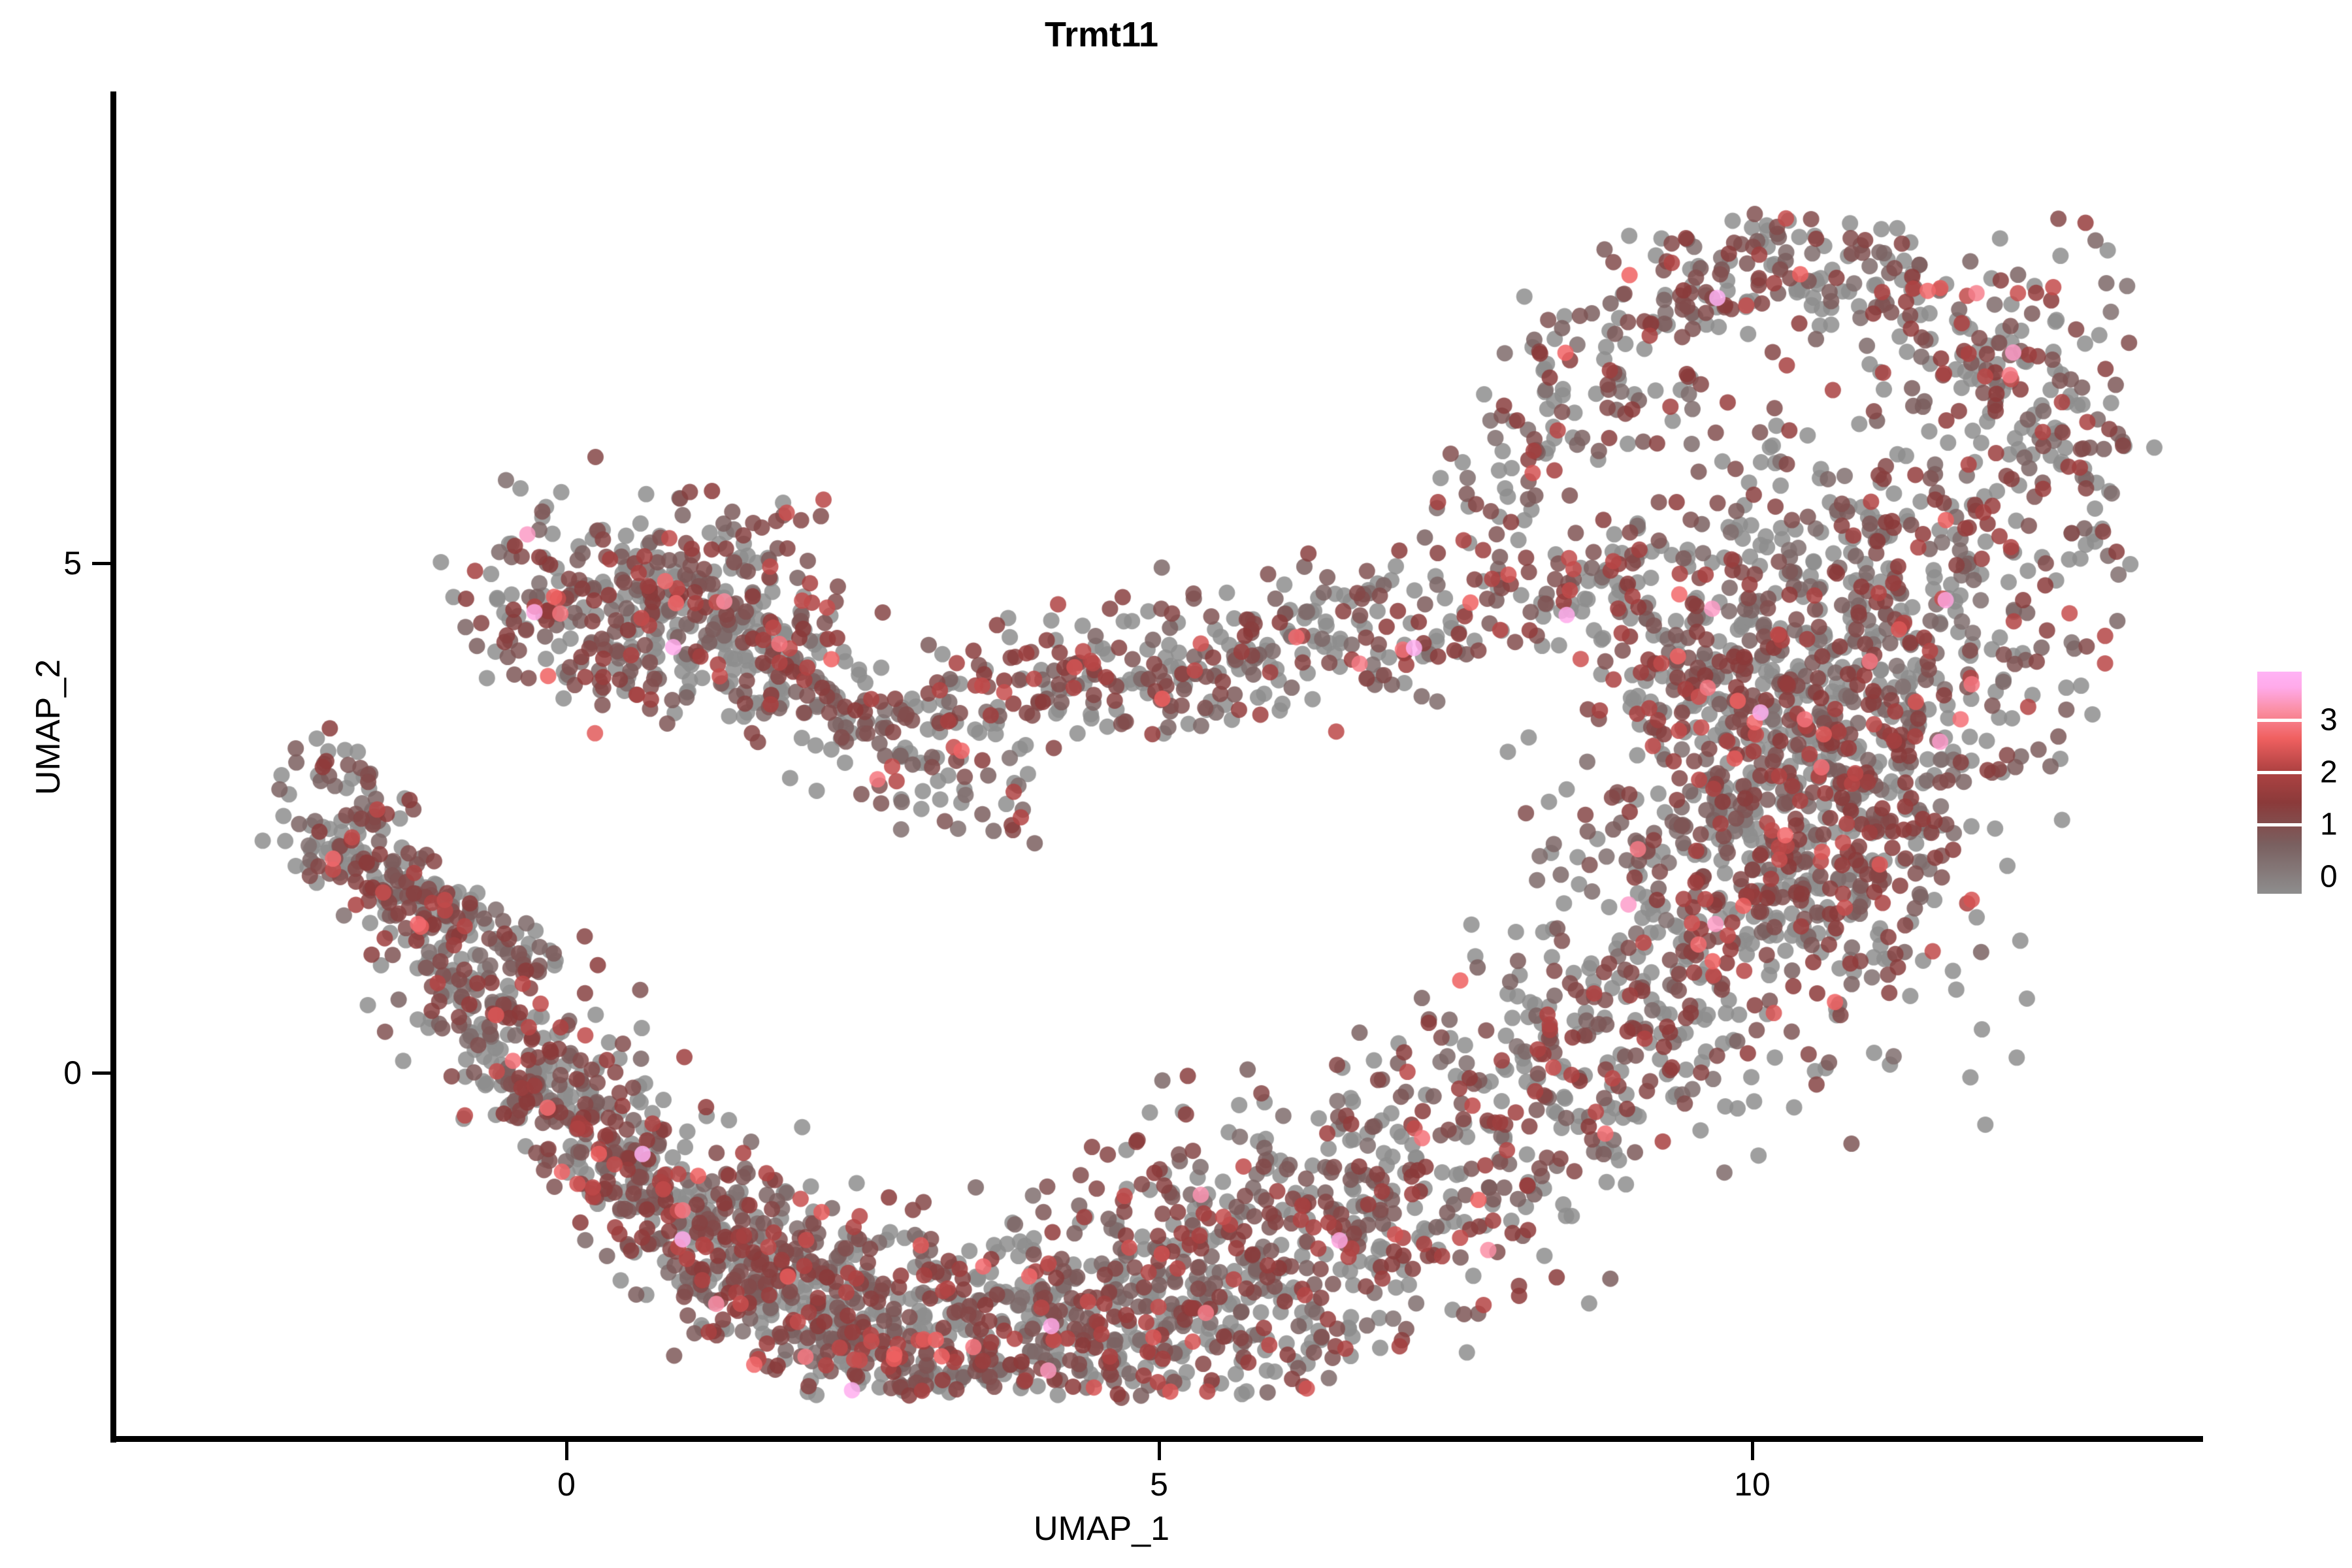 The image size is (2352, 1568). What do you see at coordinates (72, 1072) in the screenshot?
I see `y-tick-label-0: 0` at bounding box center [72, 1072].